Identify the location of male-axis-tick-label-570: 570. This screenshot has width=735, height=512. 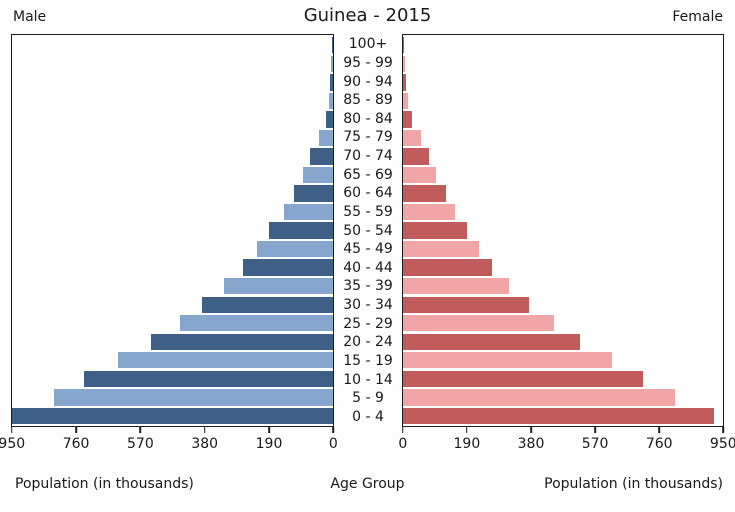
(140, 444).